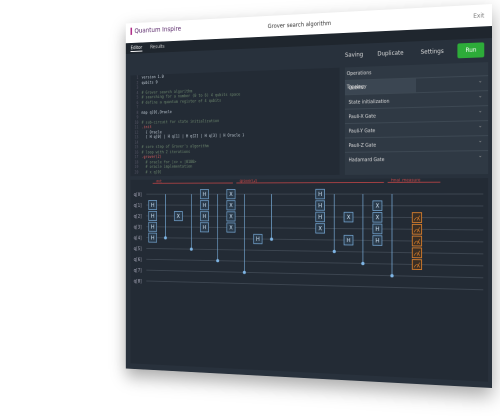 The height and width of the screenshot is (416, 500). What do you see at coordinates (138, 228) in the screenshot?
I see `qubit-label: q[3]` at bounding box center [138, 228].